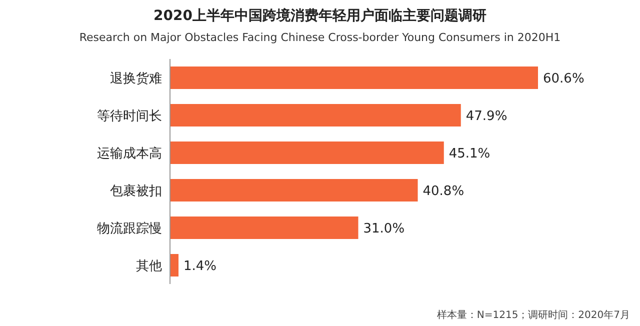 The height and width of the screenshot is (326, 640). Describe the element at coordinates (443, 191) in the screenshot. I see `data-label: 40.8%` at that location.